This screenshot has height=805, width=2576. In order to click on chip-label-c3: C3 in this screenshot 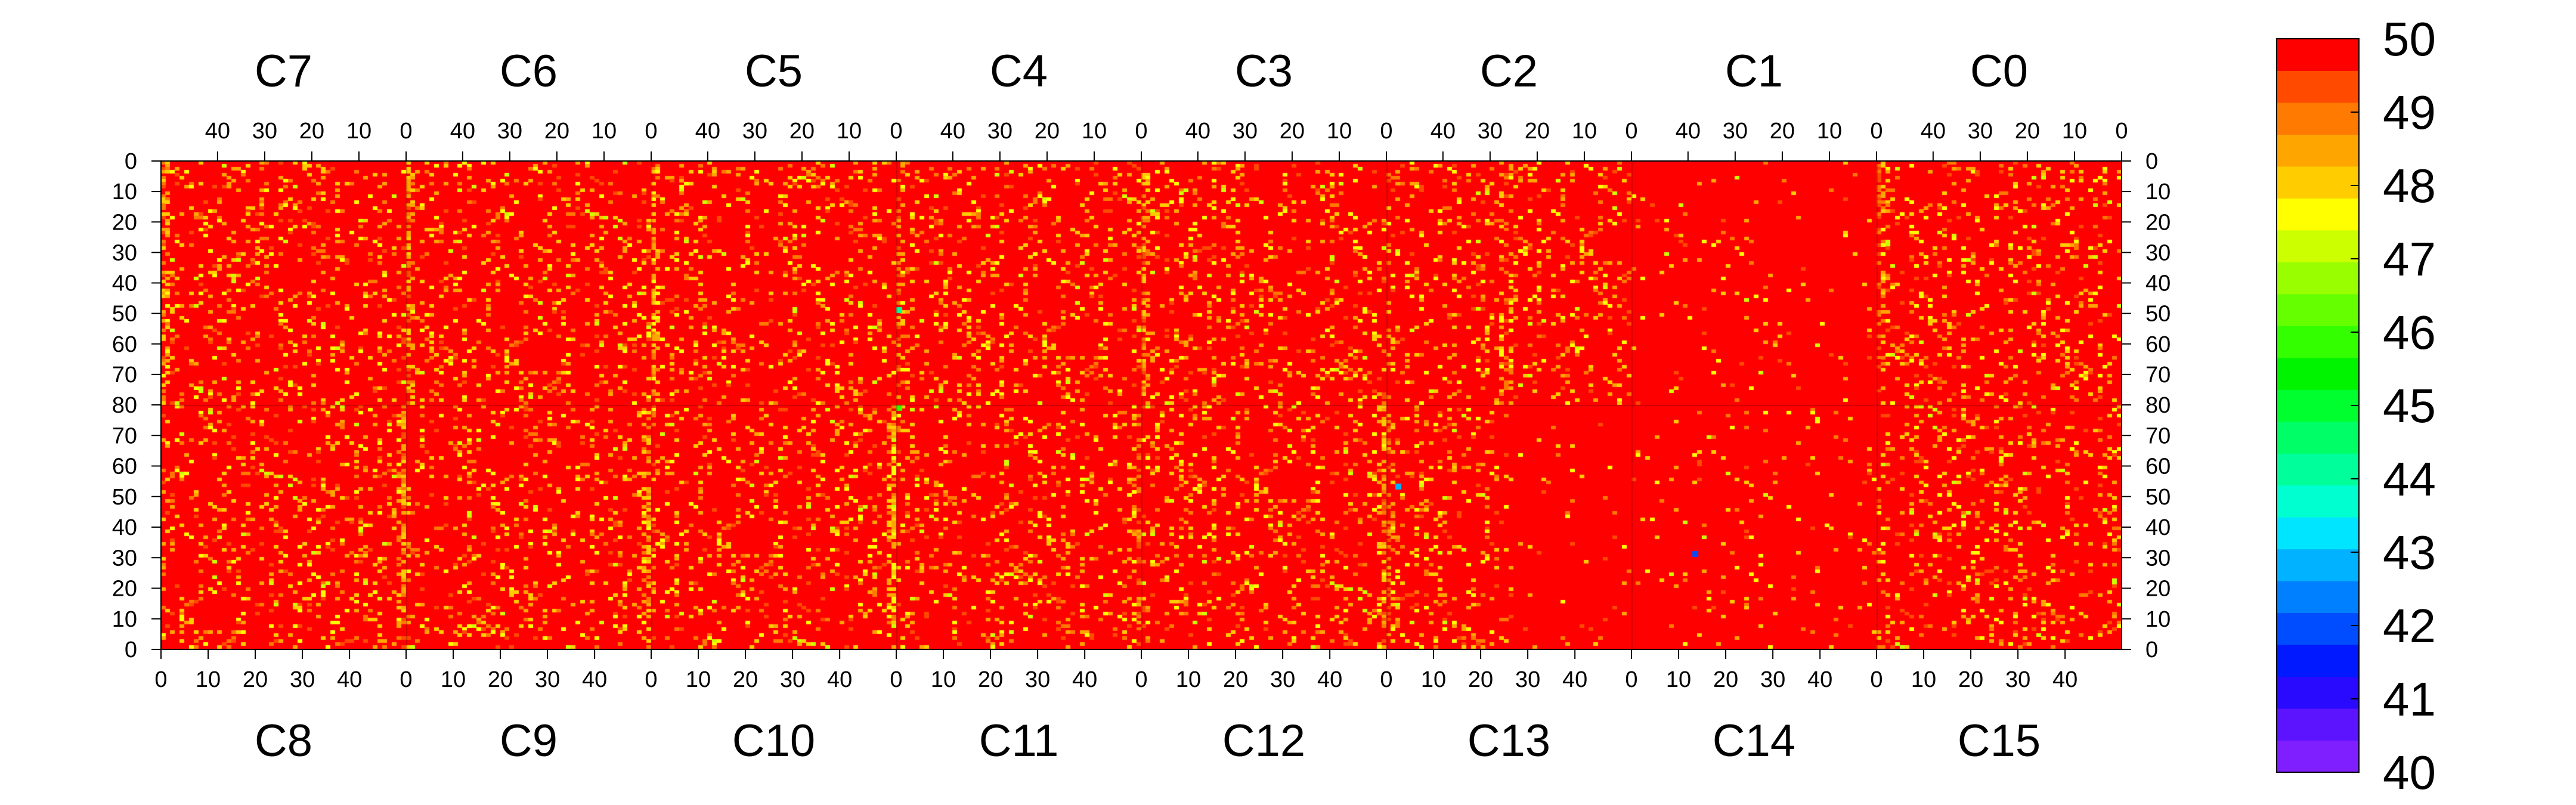, I will do `click(1264, 71)`.